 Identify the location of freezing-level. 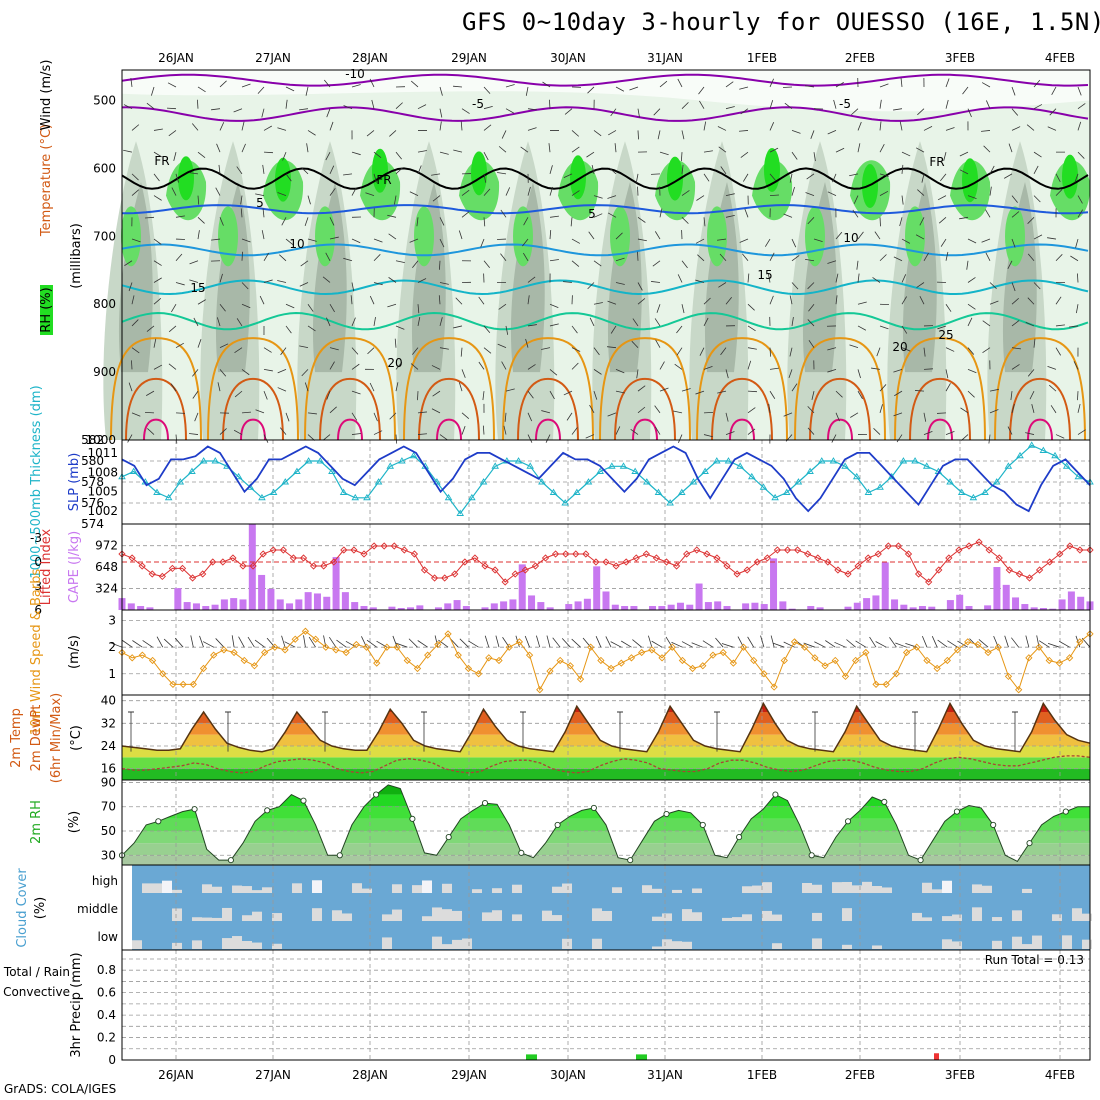
(605, 178).